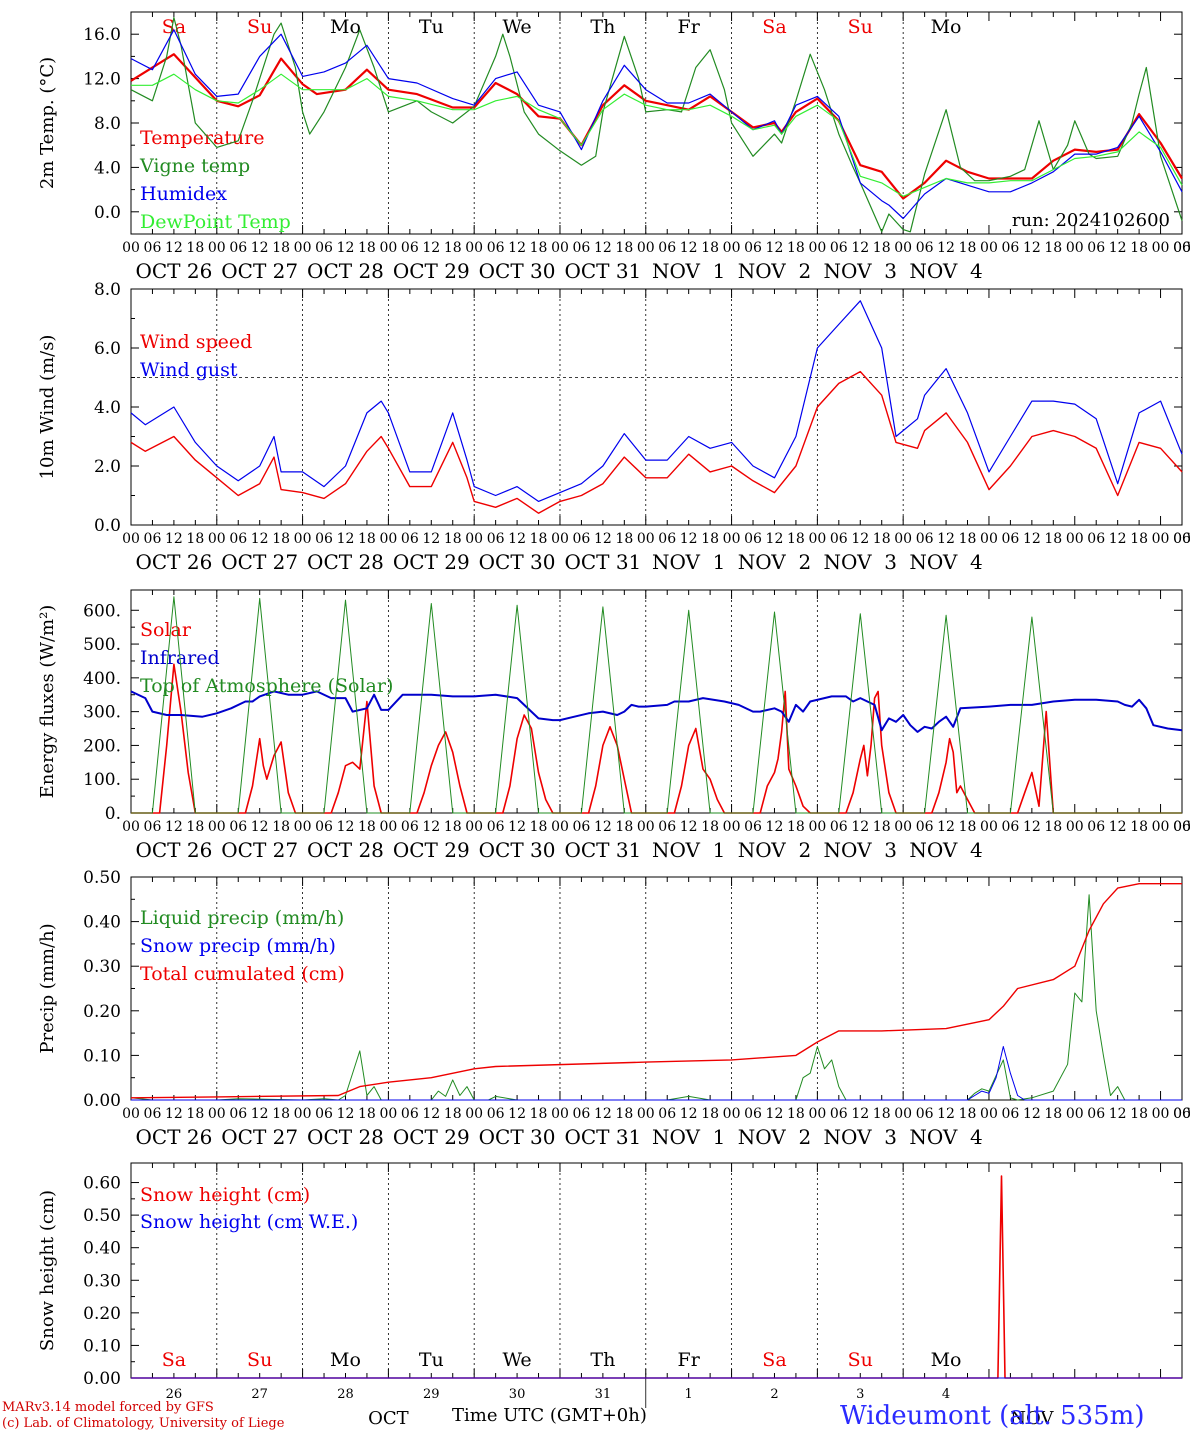 The height and width of the screenshot is (1440, 1194). Describe the element at coordinates (774, 1394) in the screenshot. I see `x-day-number: 2` at that location.